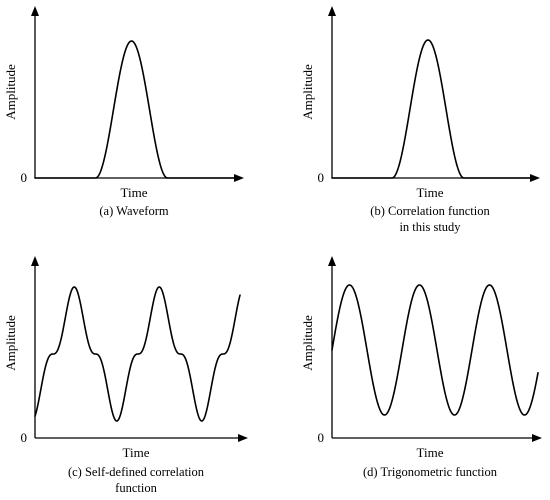  Describe the element at coordinates (136, 488) in the screenshot. I see `caption-line-2: function` at that location.